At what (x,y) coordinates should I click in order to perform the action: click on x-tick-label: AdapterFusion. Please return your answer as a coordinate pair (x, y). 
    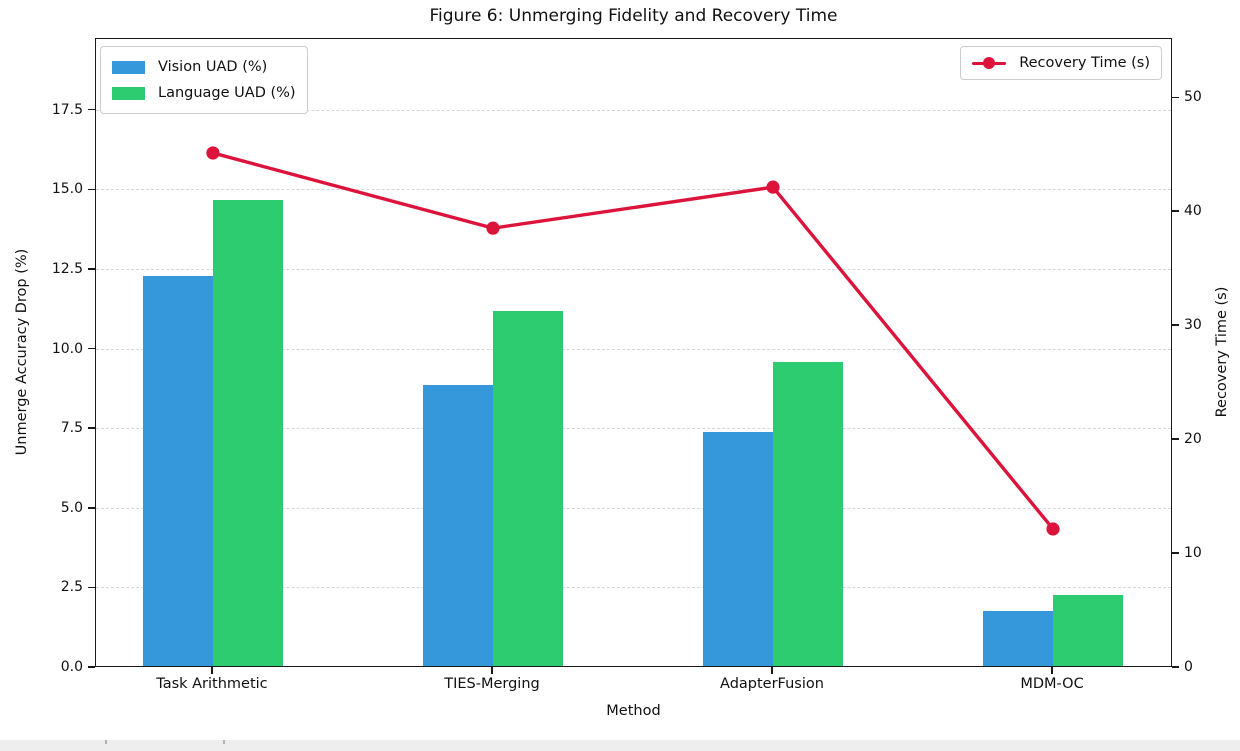
    Looking at the image, I should click on (772, 684).